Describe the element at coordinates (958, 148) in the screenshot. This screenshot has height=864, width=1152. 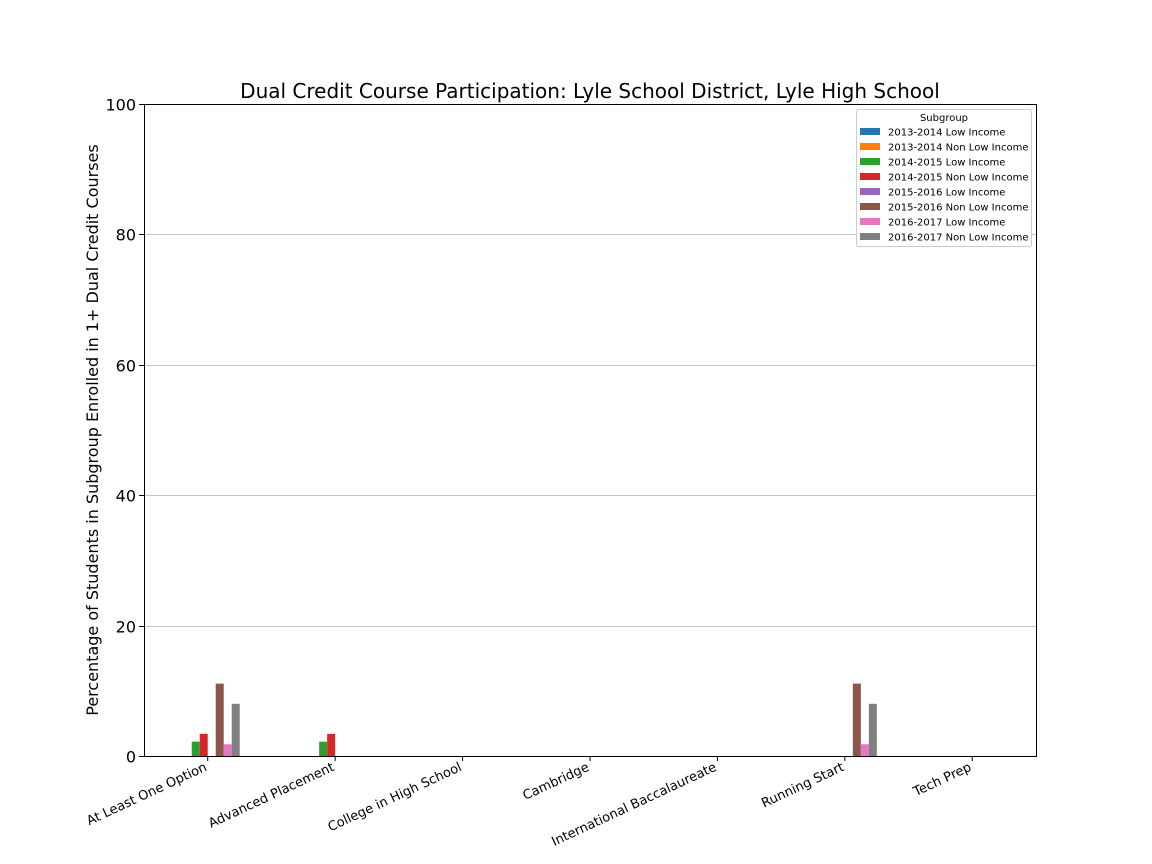
I see `legend-label: 2013-2014 Non Low Income` at that location.